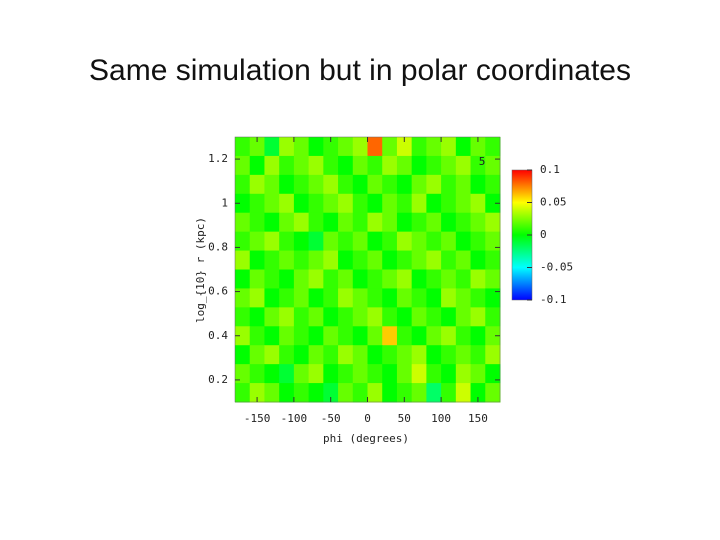 This screenshot has height=540, width=720. I want to click on x-tick-label: 0, so click(367, 418).